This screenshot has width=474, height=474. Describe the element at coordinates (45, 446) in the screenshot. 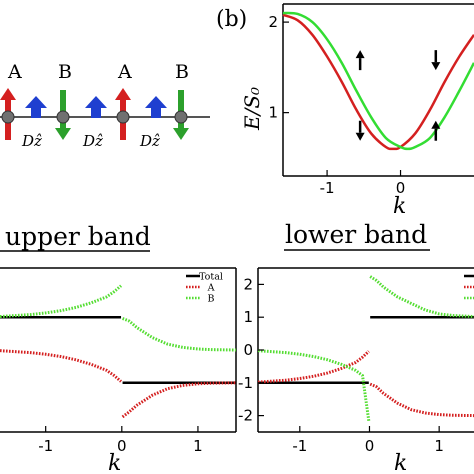

I see `upper-band-xtick-label-0: -1` at that location.